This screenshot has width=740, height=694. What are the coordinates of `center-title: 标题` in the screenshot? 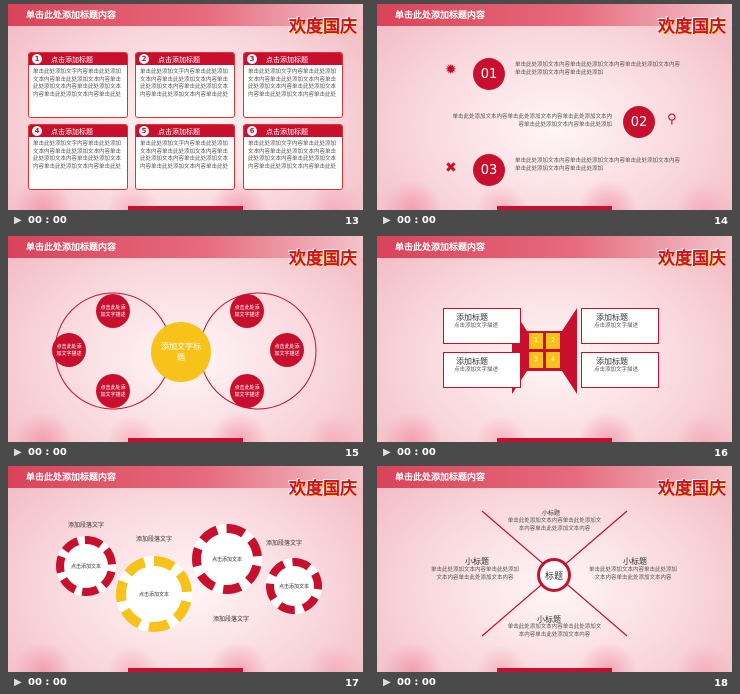 It's located at (554, 575).